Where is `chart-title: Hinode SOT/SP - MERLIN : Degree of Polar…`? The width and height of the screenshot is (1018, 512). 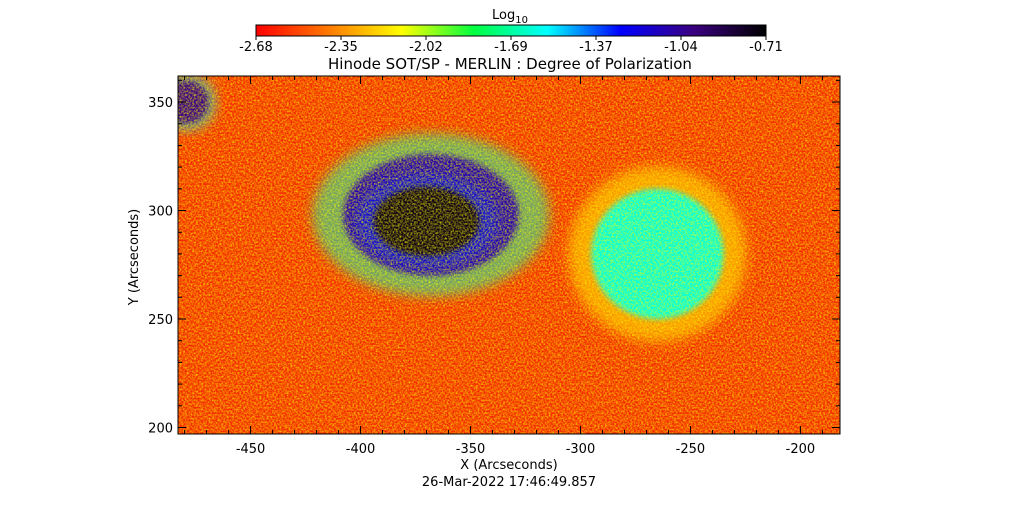 chart-title: Hinode SOT/SP - MERLIN : Degree of Polar… is located at coordinates (510, 64).